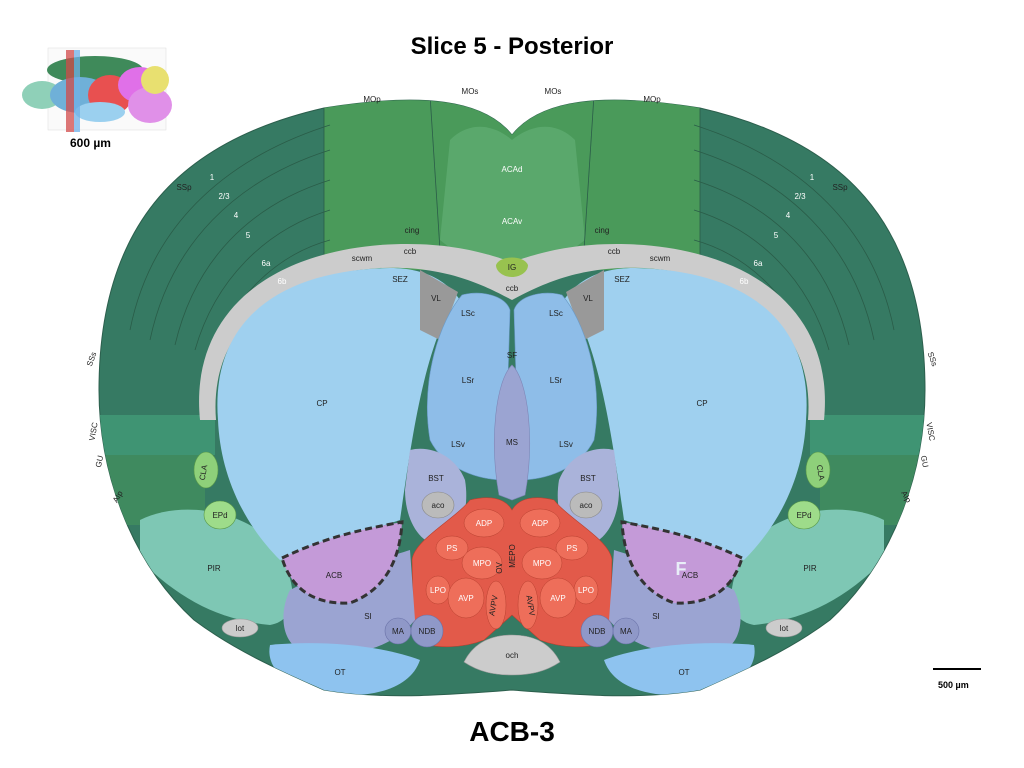  What do you see at coordinates (867, 435) in the screenshot?
I see `visc-band-right` at bounding box center [867, 435].